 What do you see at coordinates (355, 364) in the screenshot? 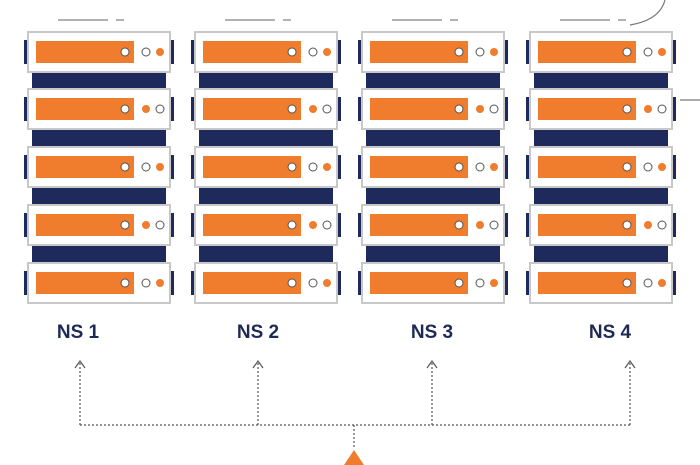
I see `arrow-heads` at bounding box center [355, 364].